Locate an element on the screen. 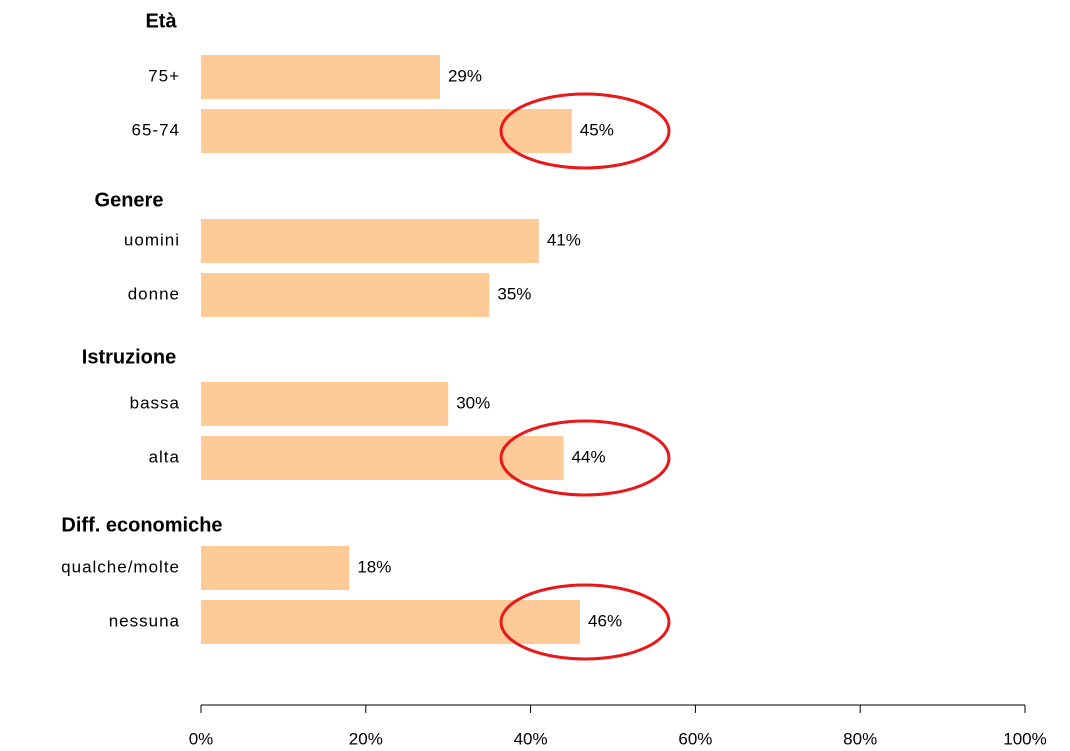  group-header: Età is located at coordinates (161, 21).